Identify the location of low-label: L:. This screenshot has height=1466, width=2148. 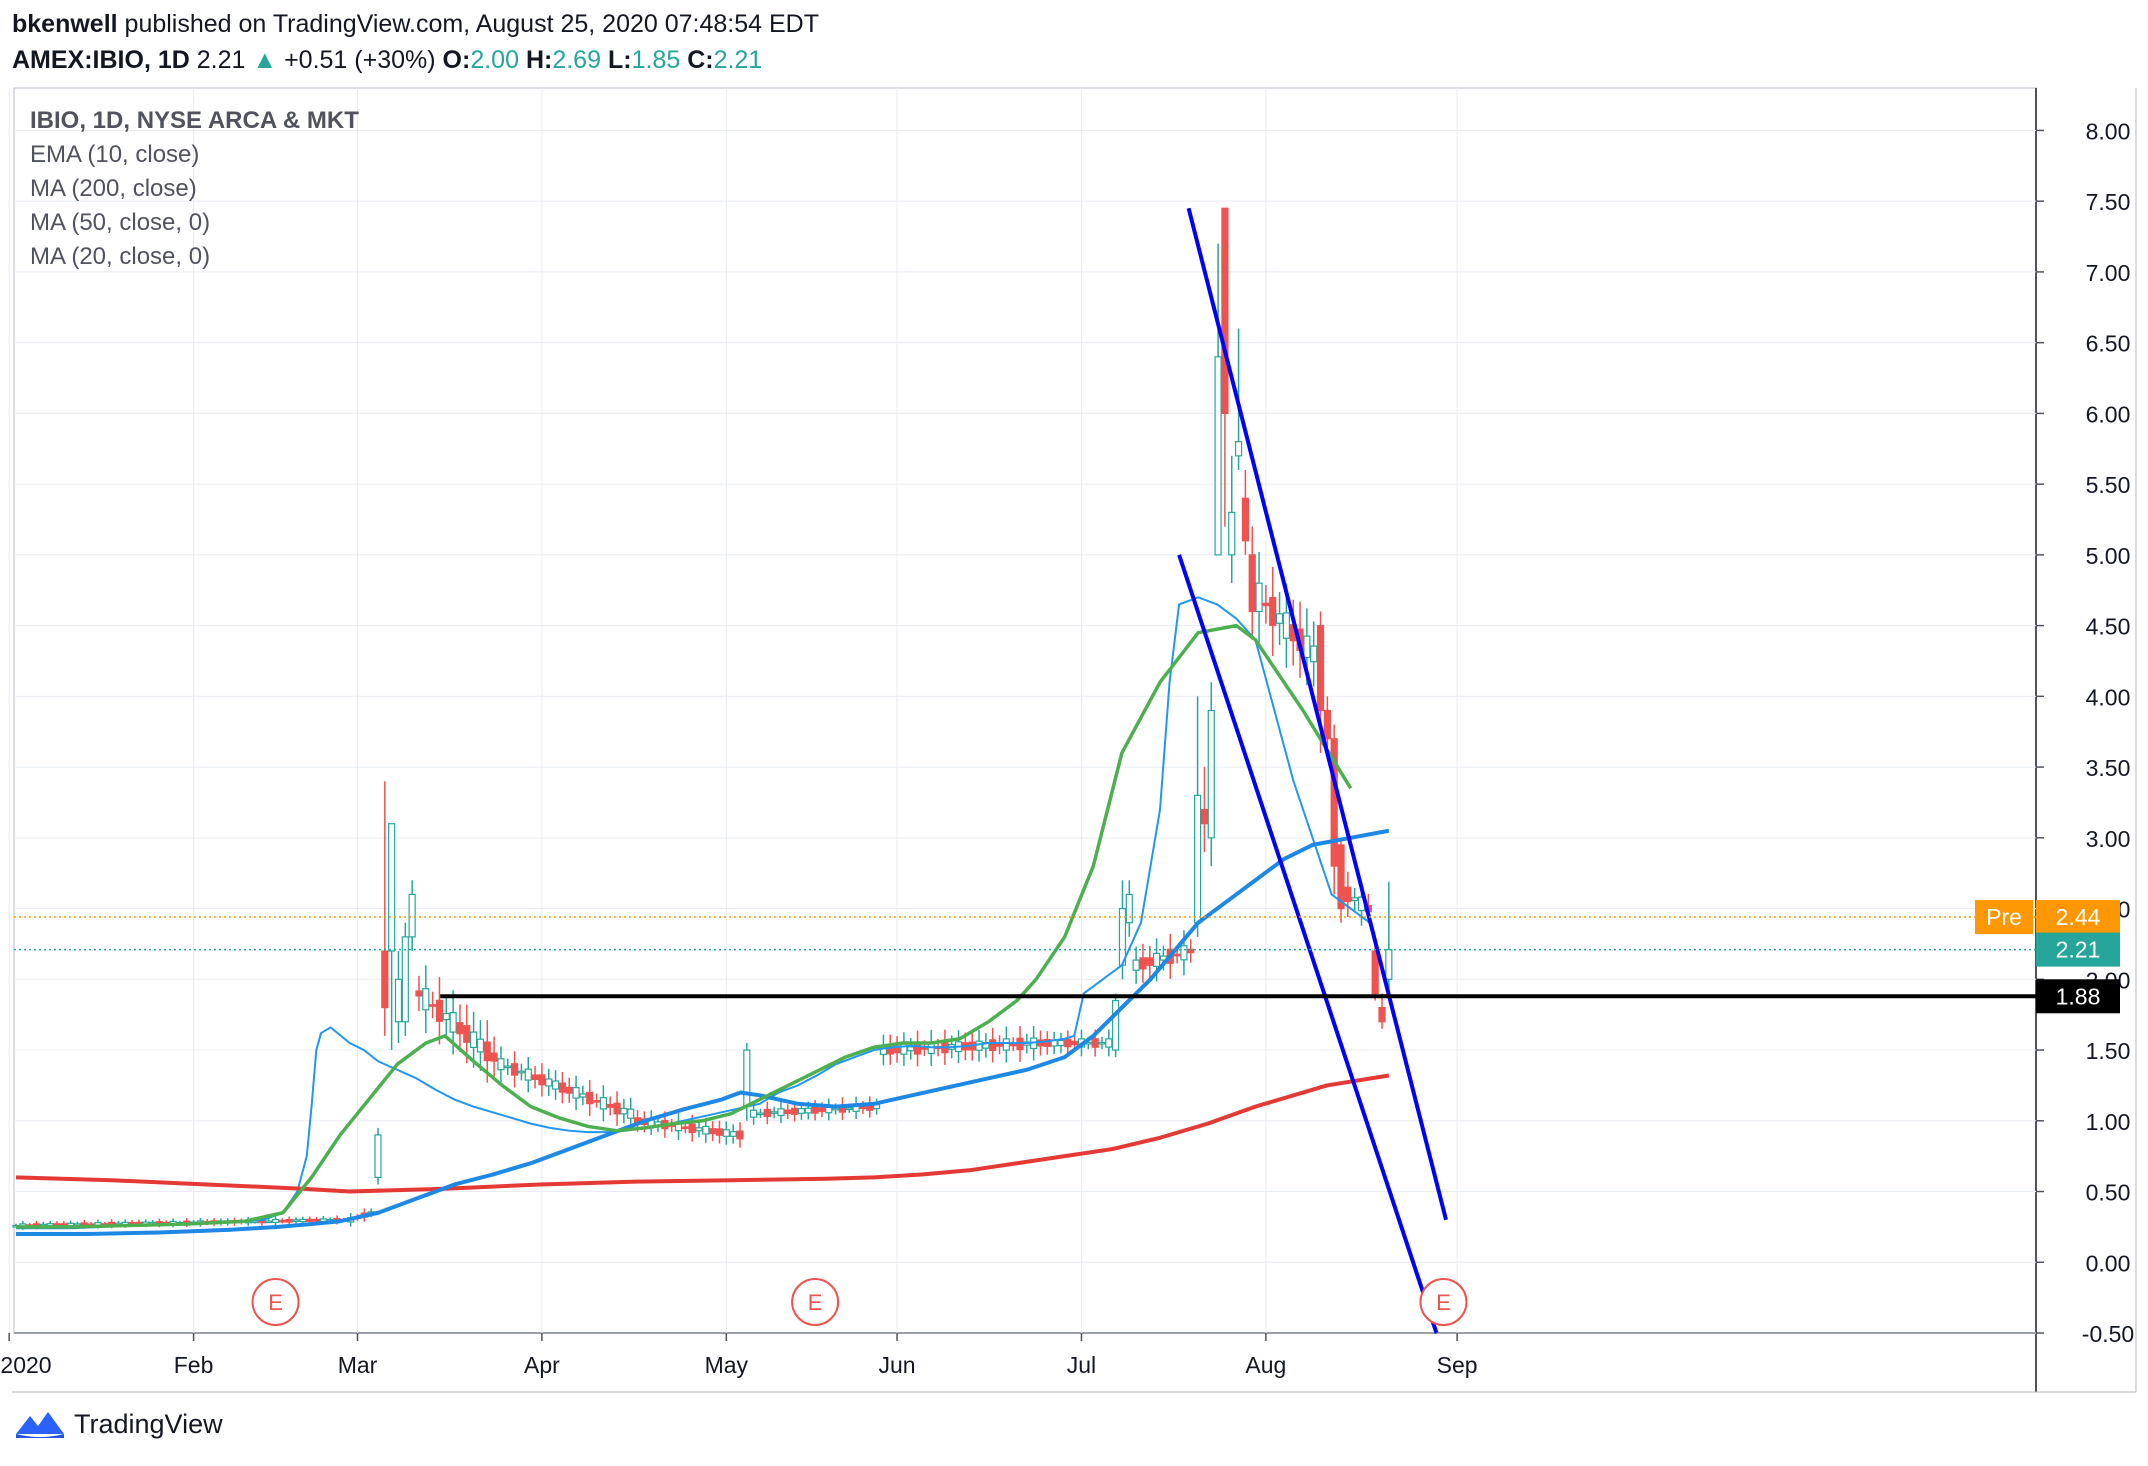
(619, 60).